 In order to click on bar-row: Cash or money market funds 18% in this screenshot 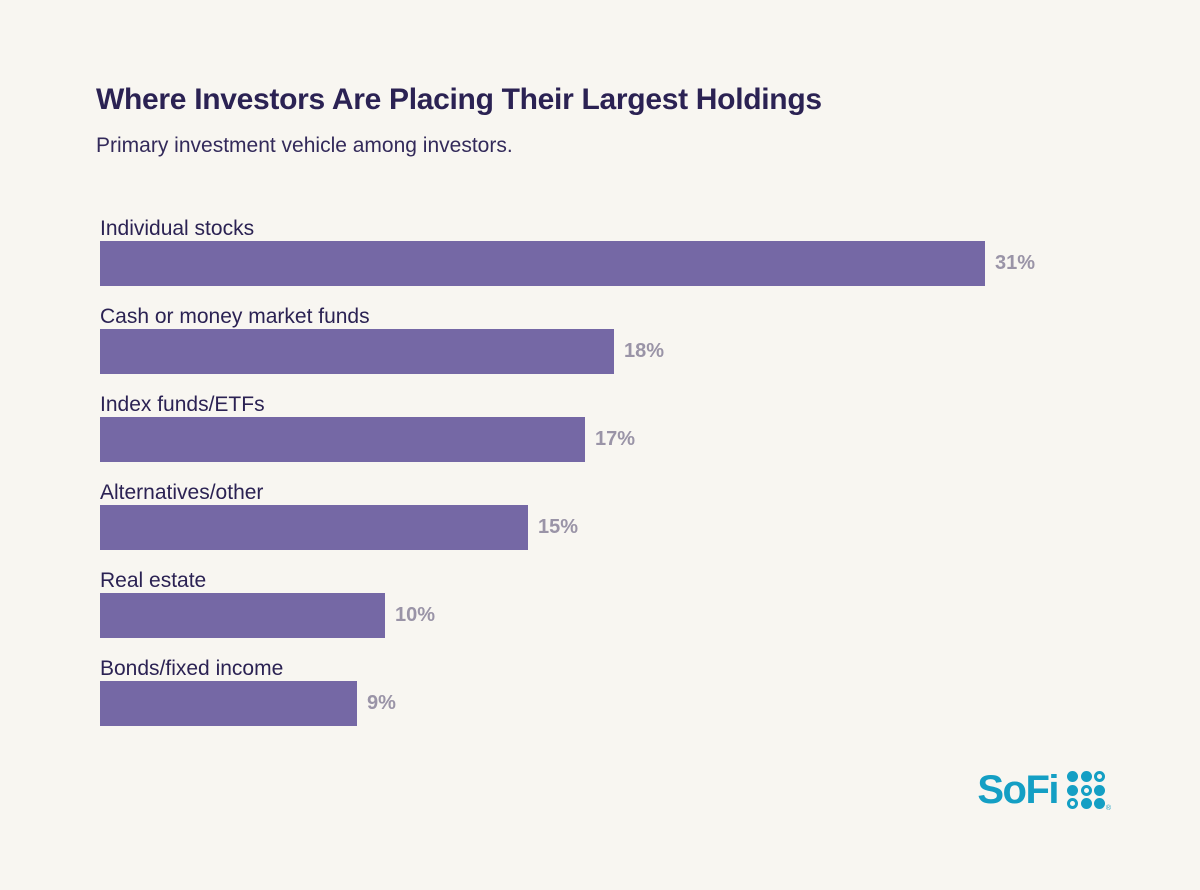, I will do `click(600, 339)`.